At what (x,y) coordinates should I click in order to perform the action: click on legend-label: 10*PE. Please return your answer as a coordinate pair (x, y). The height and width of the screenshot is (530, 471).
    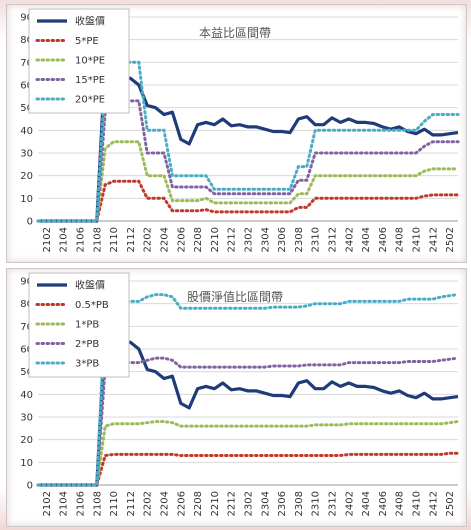
    Looking at the image, I should click on (90, 61).